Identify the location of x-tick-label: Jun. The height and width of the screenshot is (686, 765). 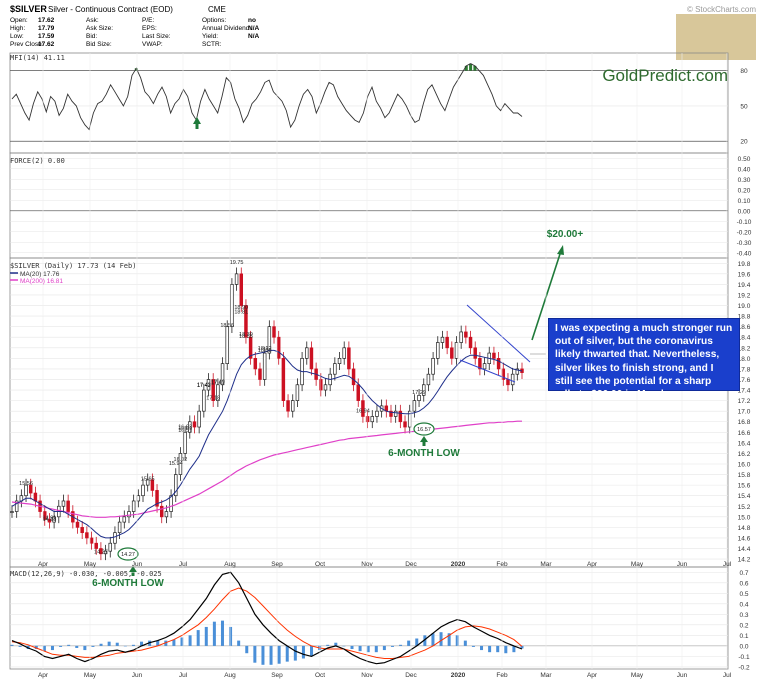
(137, 564).